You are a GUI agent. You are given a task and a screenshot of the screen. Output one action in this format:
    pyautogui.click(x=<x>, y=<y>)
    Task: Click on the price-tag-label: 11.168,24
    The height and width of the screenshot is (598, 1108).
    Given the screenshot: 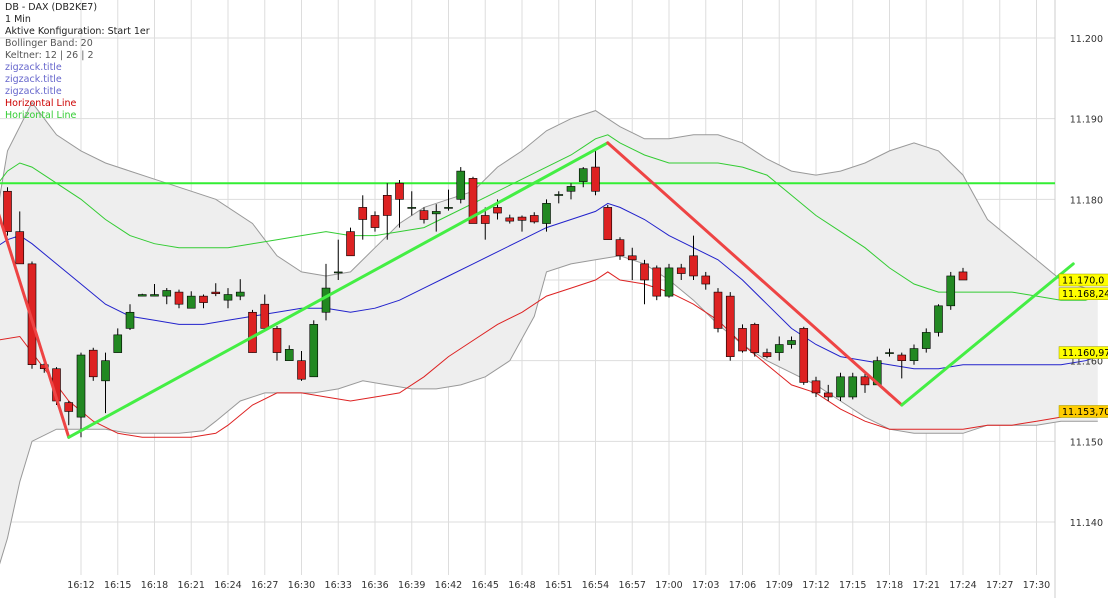 What is the action you would take?
    pyautogui.click(x=1085, y=294)
    